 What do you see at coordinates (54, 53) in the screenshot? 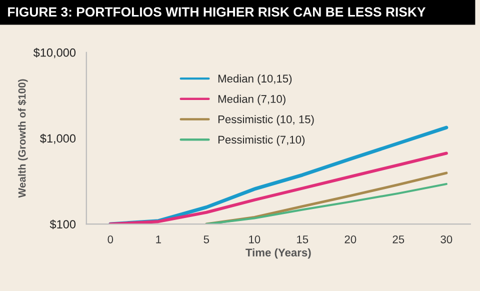
I see `y-tick-label: $10,000` at bounding box center [54, 53].